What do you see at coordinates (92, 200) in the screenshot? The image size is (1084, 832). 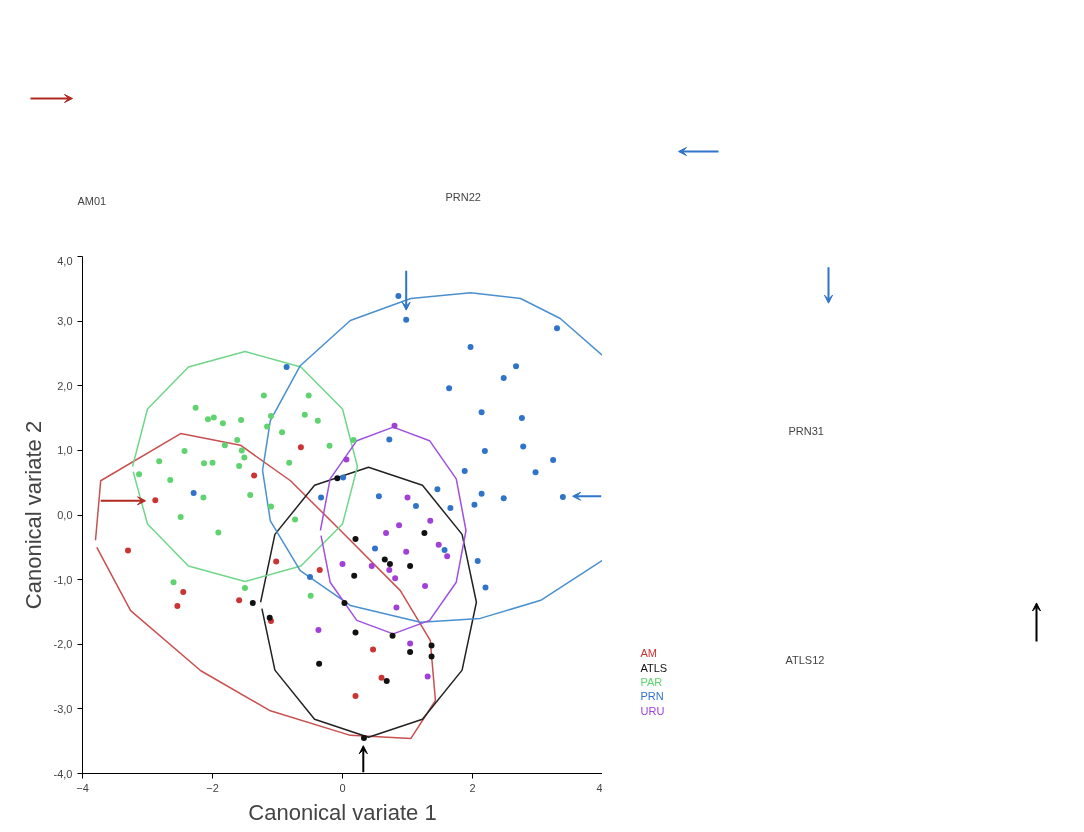 I see `text: AM01` at bounding box center [92, 200].